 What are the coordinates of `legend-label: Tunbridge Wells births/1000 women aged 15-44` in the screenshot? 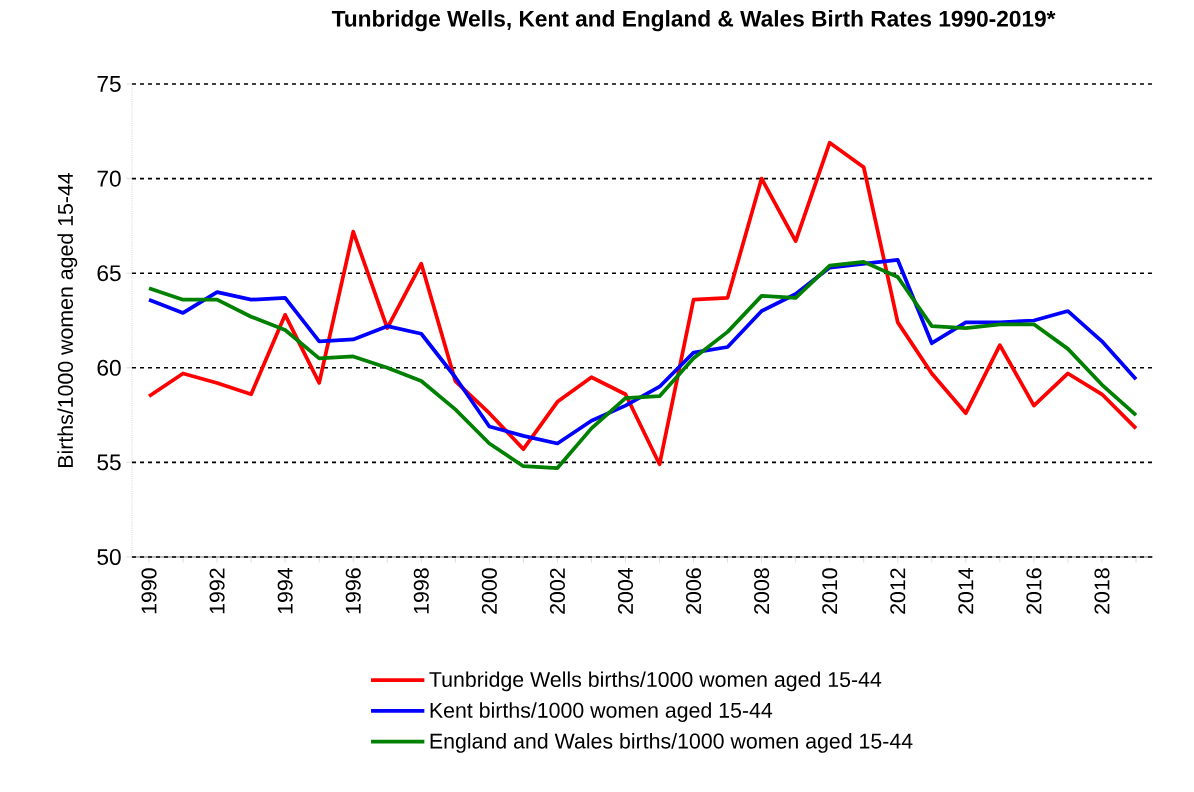 It's located at (655, 681).